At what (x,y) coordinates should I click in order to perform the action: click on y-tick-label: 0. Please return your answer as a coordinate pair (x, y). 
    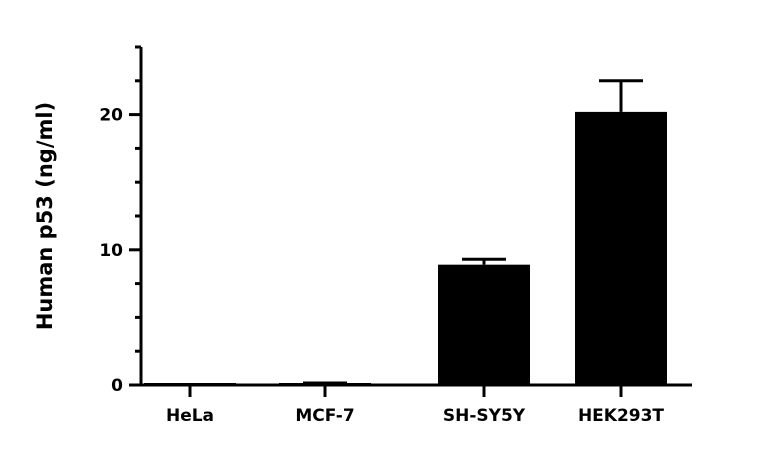
    Looking at the image, I should click on (117, 386).